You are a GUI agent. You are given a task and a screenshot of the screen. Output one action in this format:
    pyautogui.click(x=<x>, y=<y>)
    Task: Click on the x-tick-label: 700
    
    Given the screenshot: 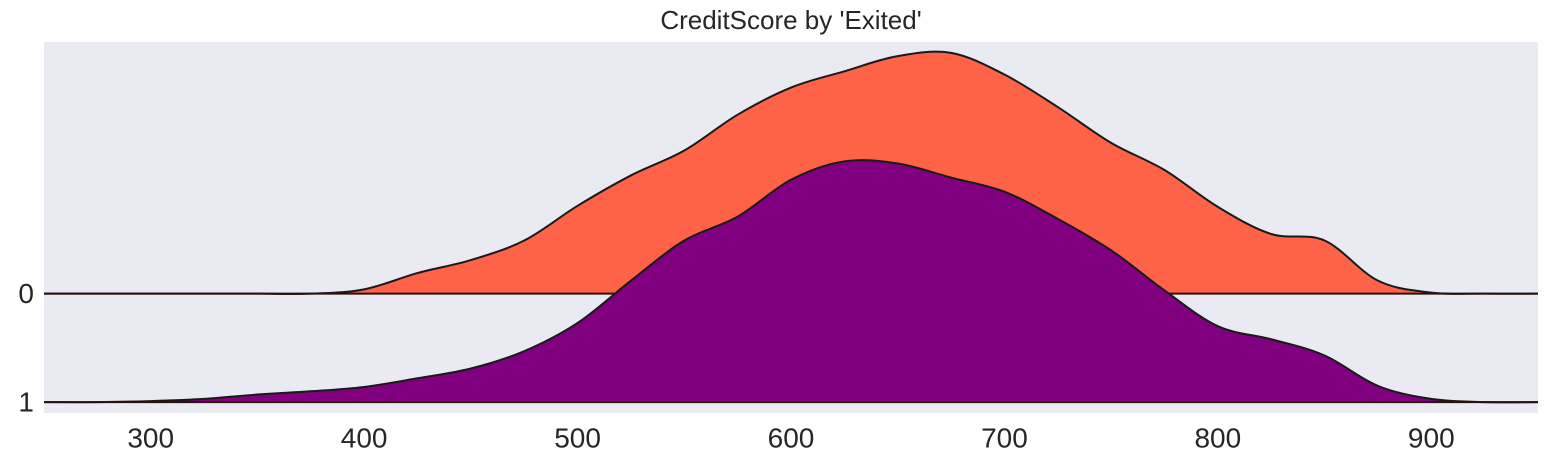 What is the action you would take?
    pyautogui.click(x=1004, y=437)
    